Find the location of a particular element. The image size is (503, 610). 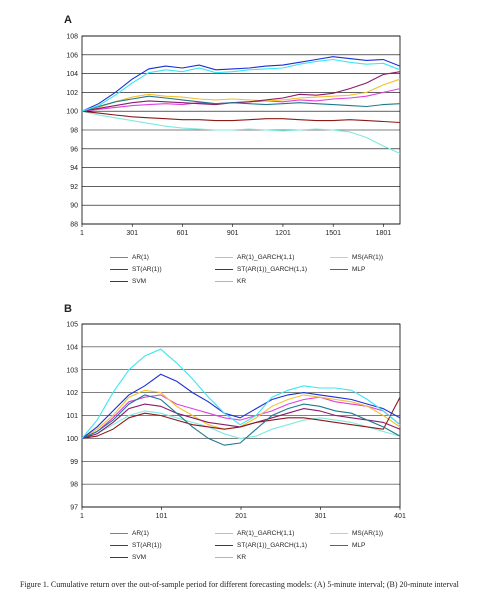

chart-a-legend-item-ar-1: AR(1) is located at coordinates (129, 257).